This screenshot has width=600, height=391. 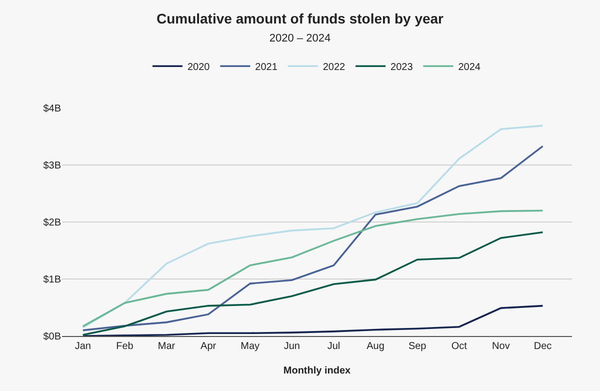 What do you see at coordinates (300, 18) in the screenshot?
I see `chart-title: Cumulative amount of funds stolen by year` at bounding box center [300, 18].